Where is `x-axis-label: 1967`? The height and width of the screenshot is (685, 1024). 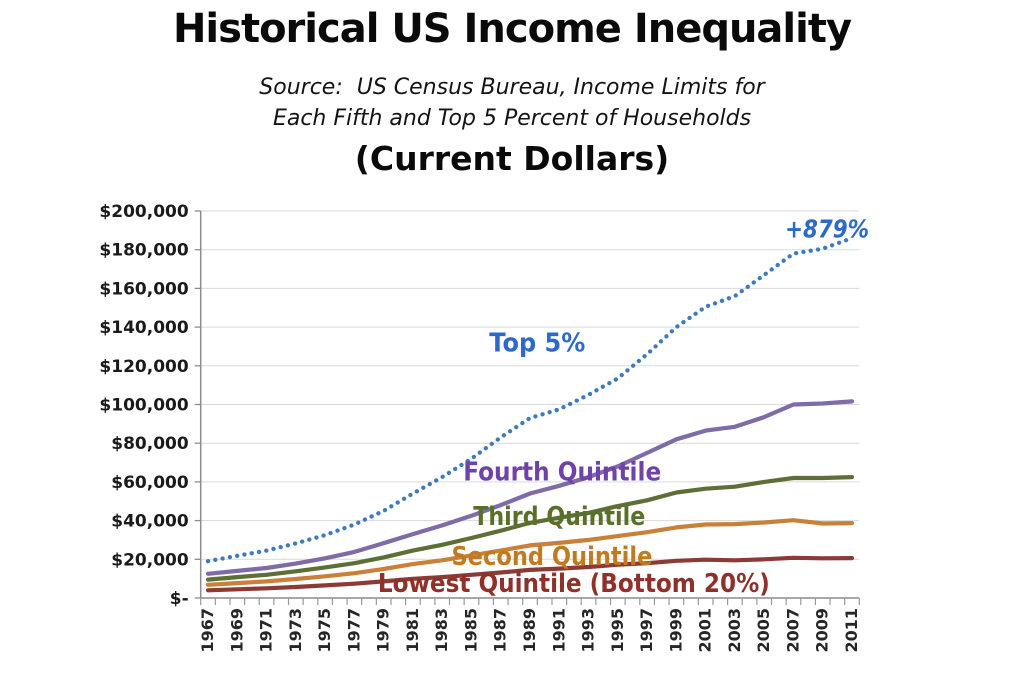 x-axis-label: 1967 is located at coordinates (207, 630).